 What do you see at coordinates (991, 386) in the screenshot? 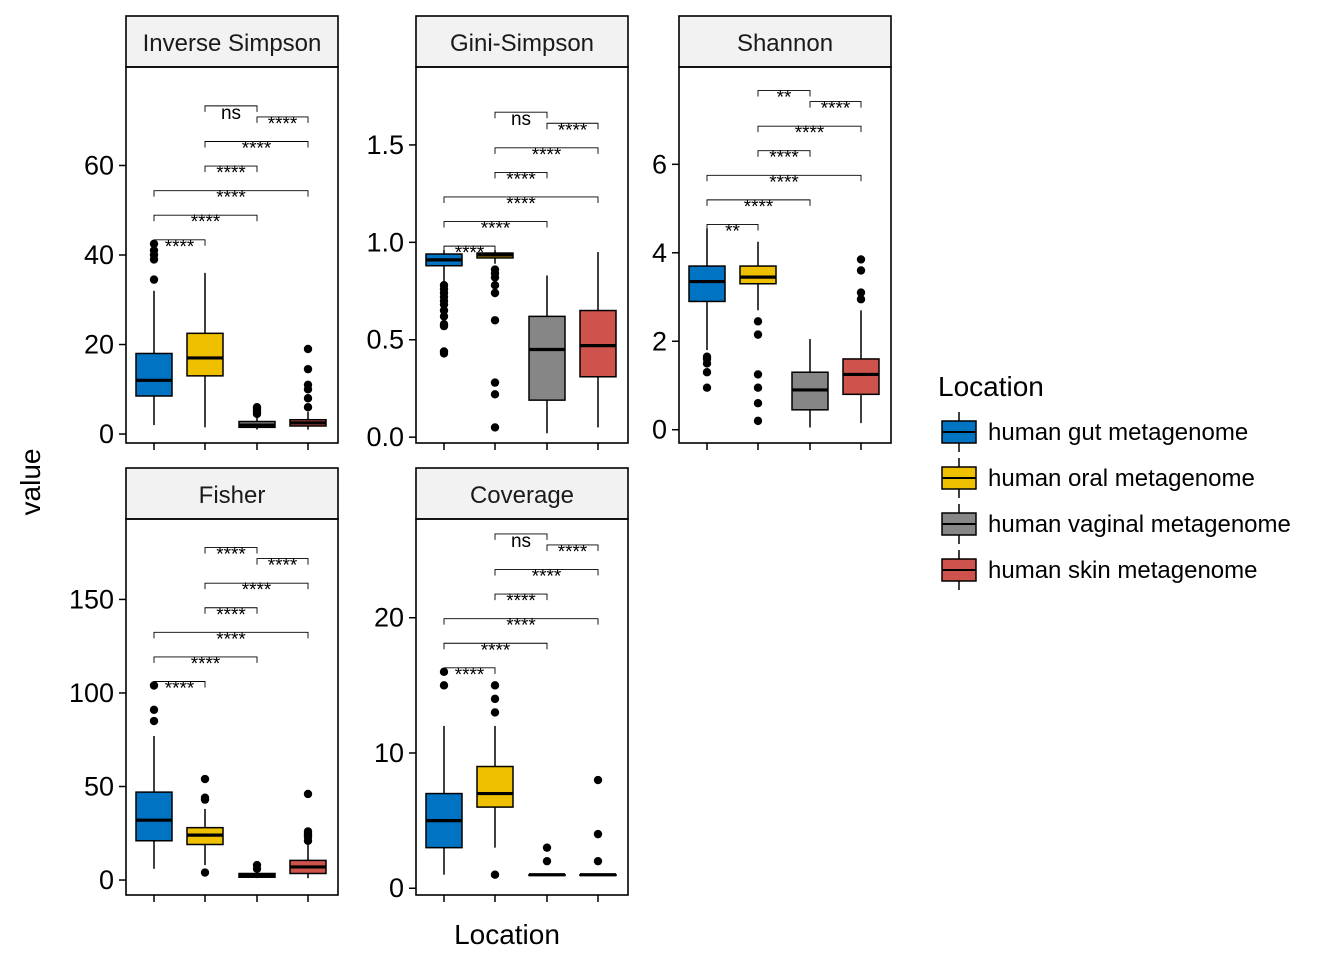
I see `legend-title: Location` at bounding box center [991, 386].